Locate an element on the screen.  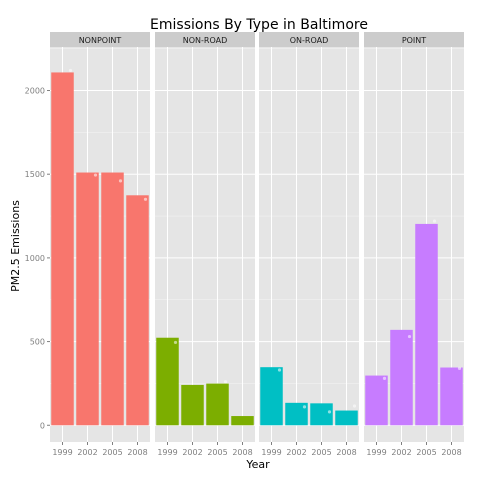
bar-nonpoint-2005 is located at coordinates (112, 299).